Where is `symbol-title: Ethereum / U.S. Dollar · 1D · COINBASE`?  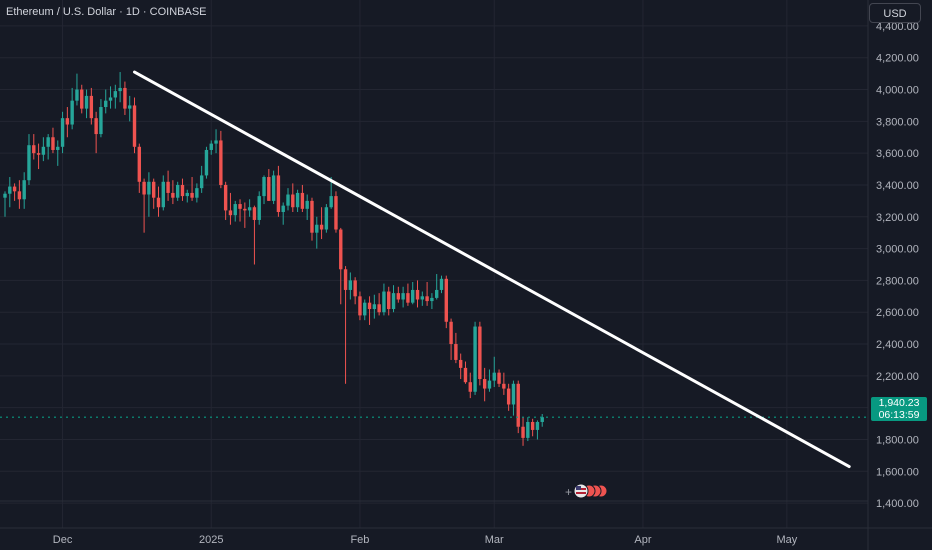 symbol-title: Ethereum / U.S. Dollar · 1D · COINBASE is located at coordinates (106, 12).